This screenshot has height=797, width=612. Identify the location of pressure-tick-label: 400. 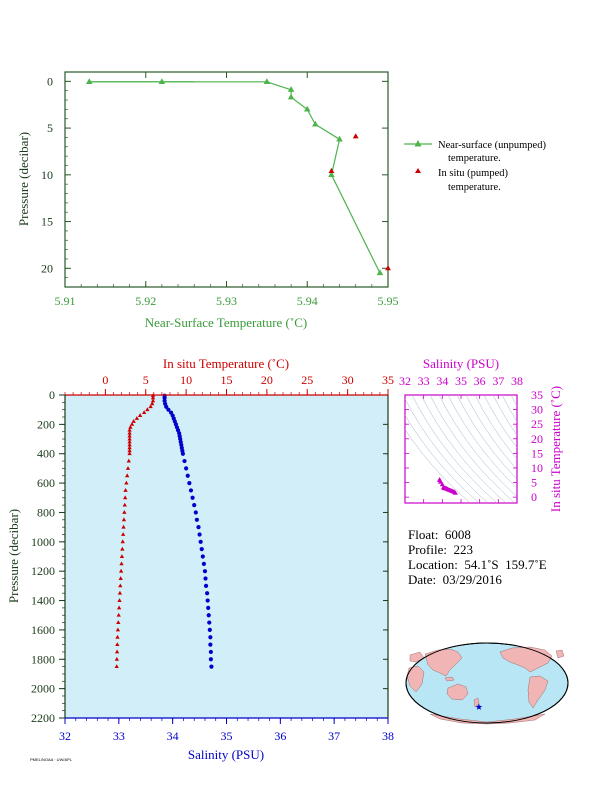
(46, 454).